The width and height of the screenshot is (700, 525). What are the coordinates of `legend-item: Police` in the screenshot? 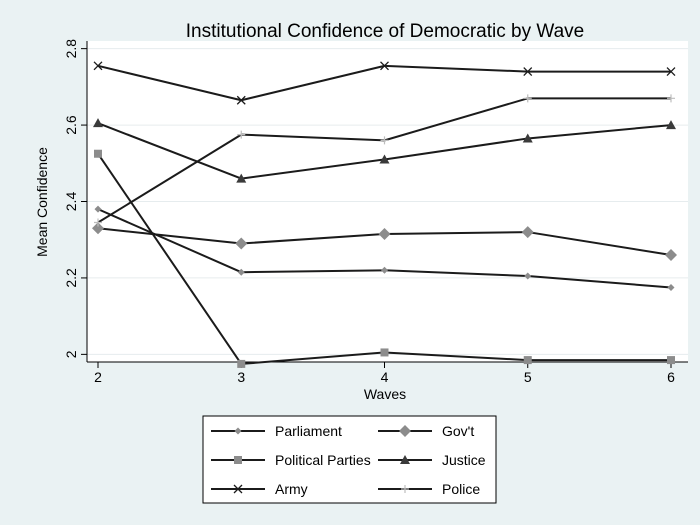 It's located at (429, 489).